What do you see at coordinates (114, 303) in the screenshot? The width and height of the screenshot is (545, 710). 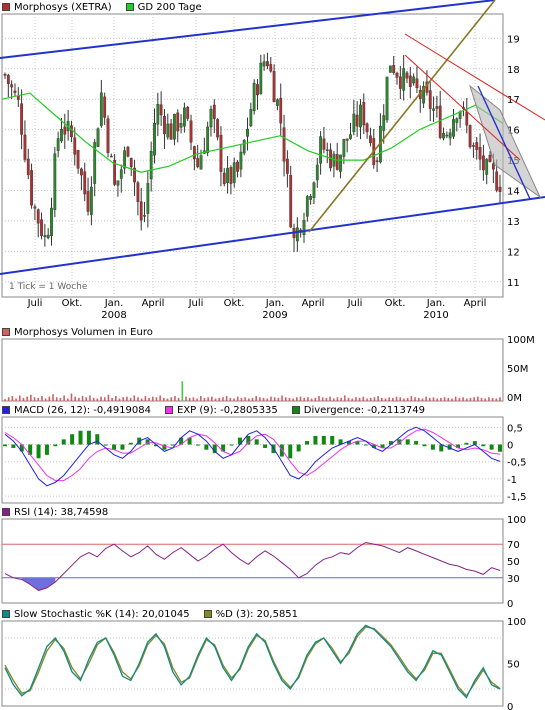 I see `price-x-tick-label: Jan.` at bounding box center [114, 303].